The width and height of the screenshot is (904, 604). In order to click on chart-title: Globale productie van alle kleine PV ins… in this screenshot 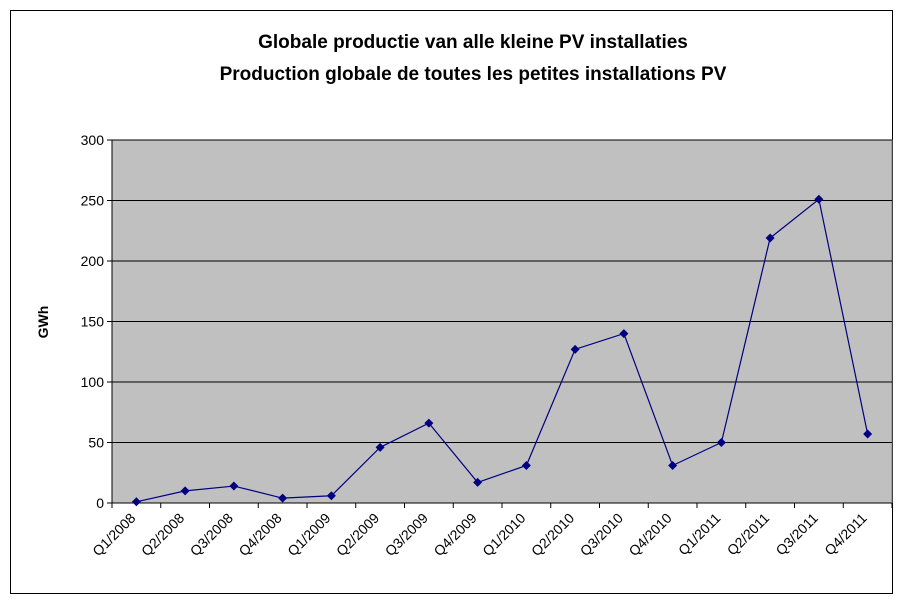, I will do `click(473, 42)`.